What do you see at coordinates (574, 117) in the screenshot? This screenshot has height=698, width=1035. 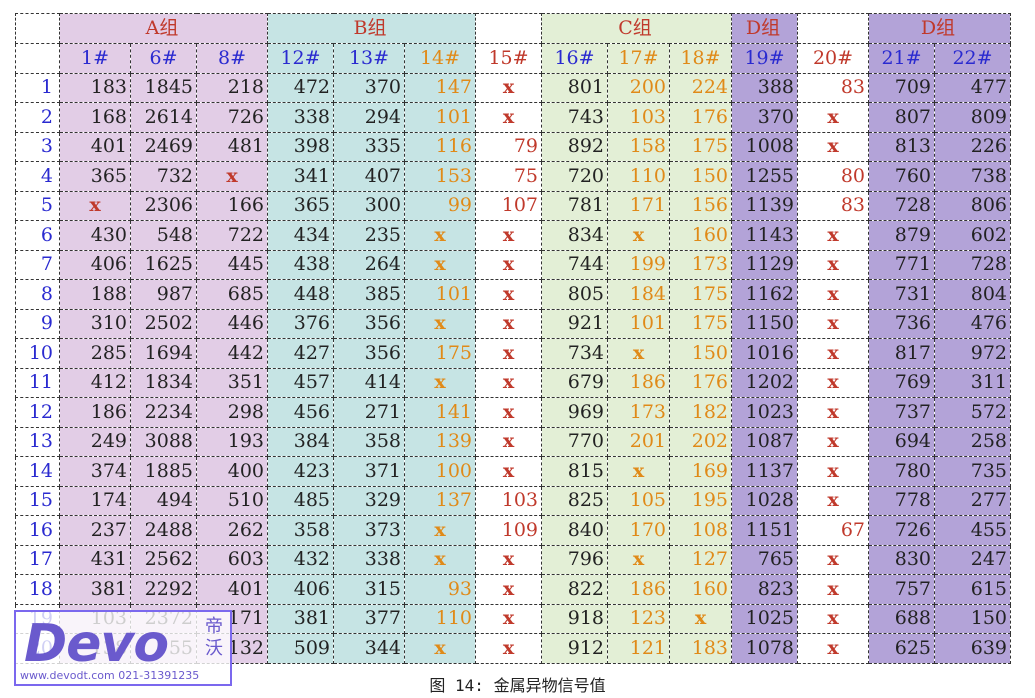 I see `table-cell: 743` at bounding box center [574, 117].